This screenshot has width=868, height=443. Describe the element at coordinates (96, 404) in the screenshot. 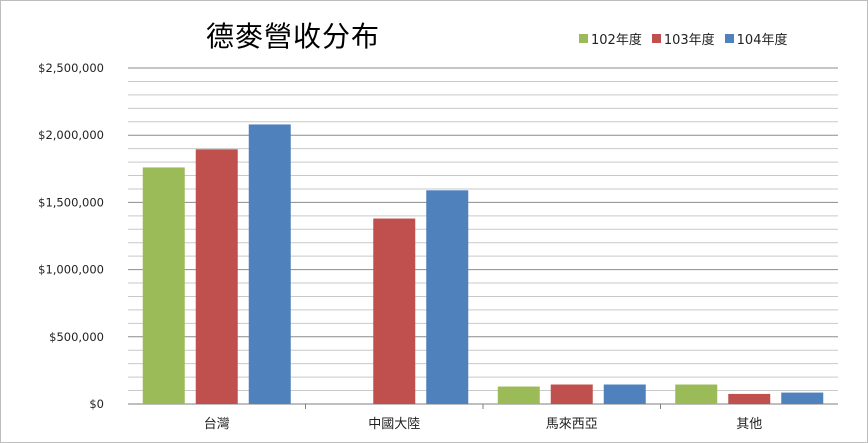

I see `y-tick-label: $0` at that location.